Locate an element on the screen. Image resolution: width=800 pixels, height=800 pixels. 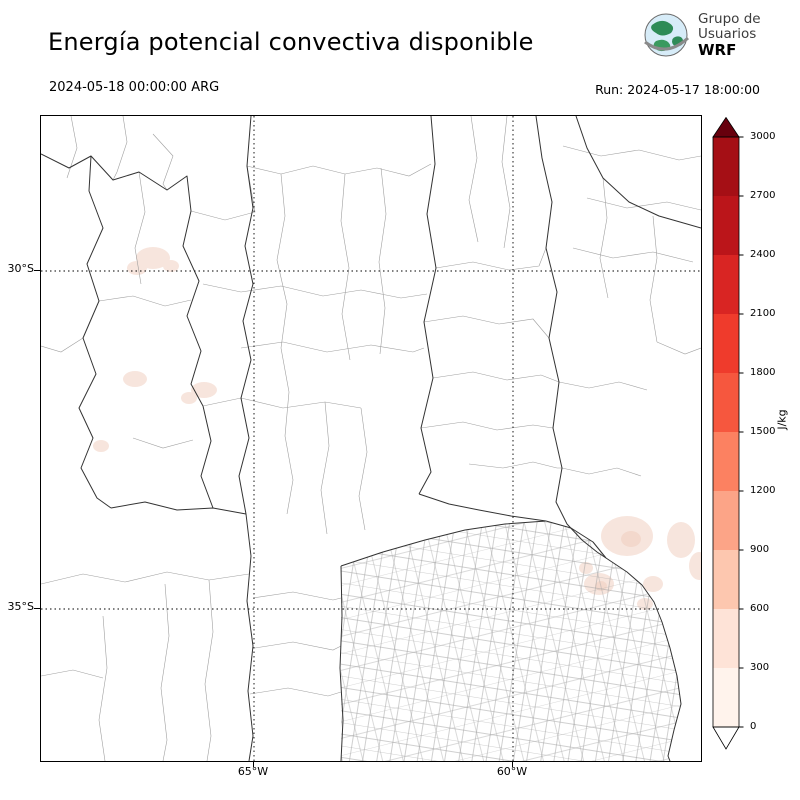
lat-tick-label-35s: 35°S is located at coordinates (20, 606).